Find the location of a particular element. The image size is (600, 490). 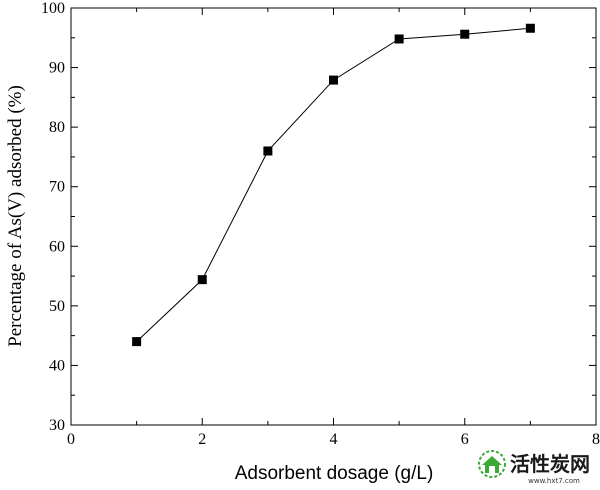

y-tick-label: 90 is located at coordinates (57, 68).